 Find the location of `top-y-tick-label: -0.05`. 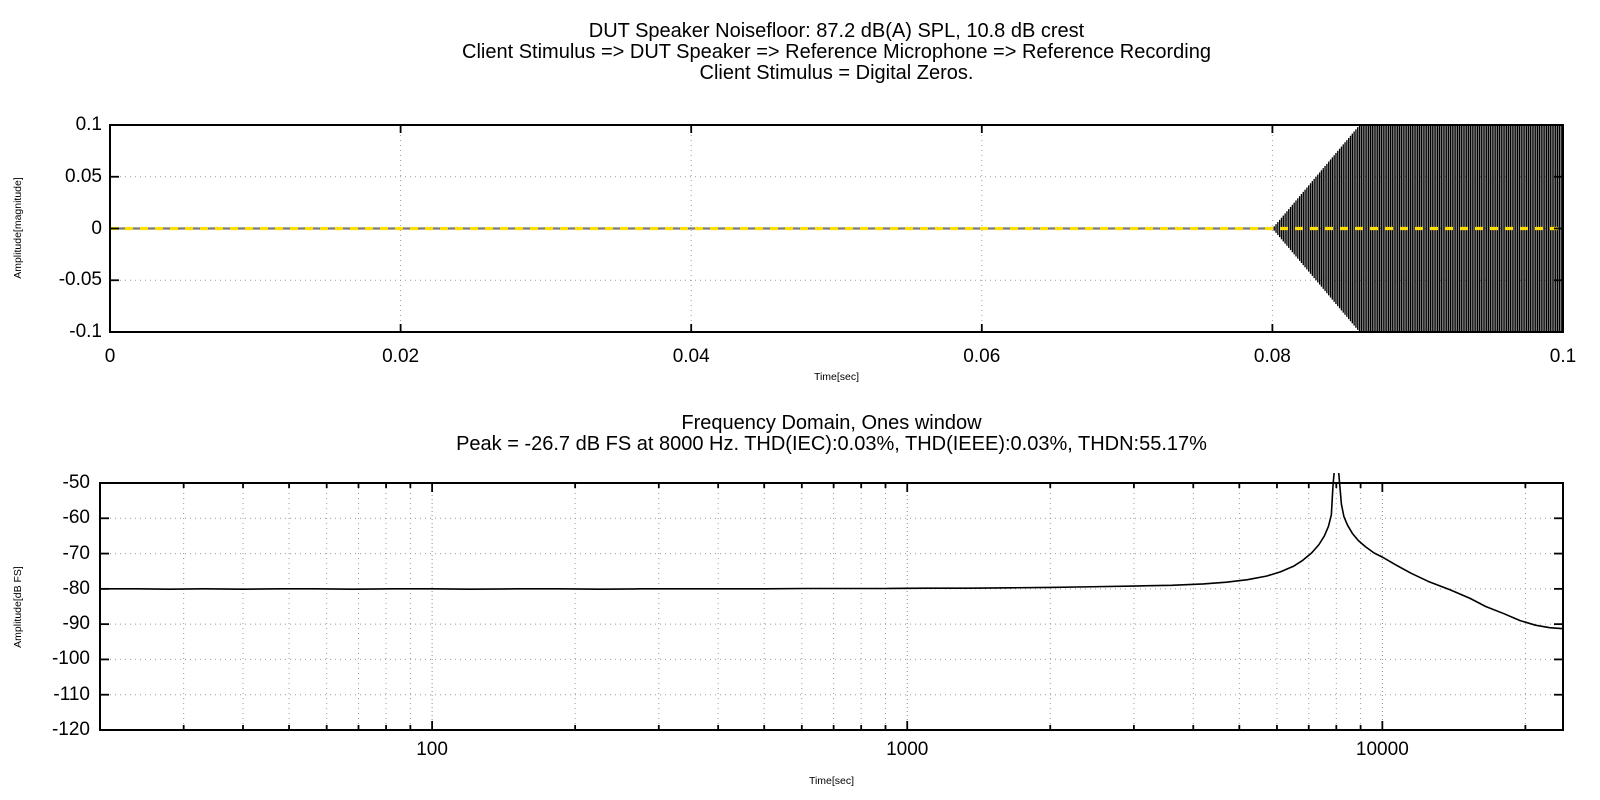

top-y-tick-label: -0.05 is located at coordinates (80, 280).